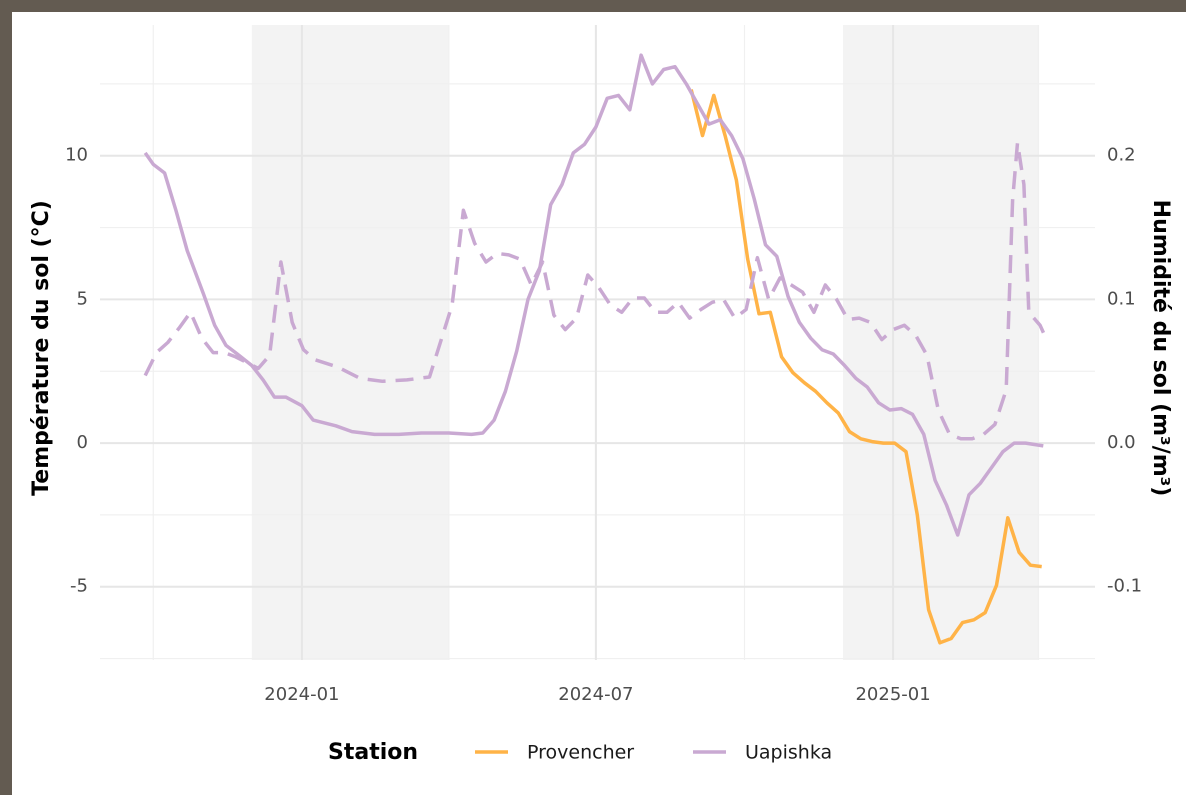 The width and height of the screenshot is (1186, 795). Describe the element at coordinates (1160, 348) in the screenshot. I see `y2-axis-title: Humidité du sol (m³/m³)` at that location.